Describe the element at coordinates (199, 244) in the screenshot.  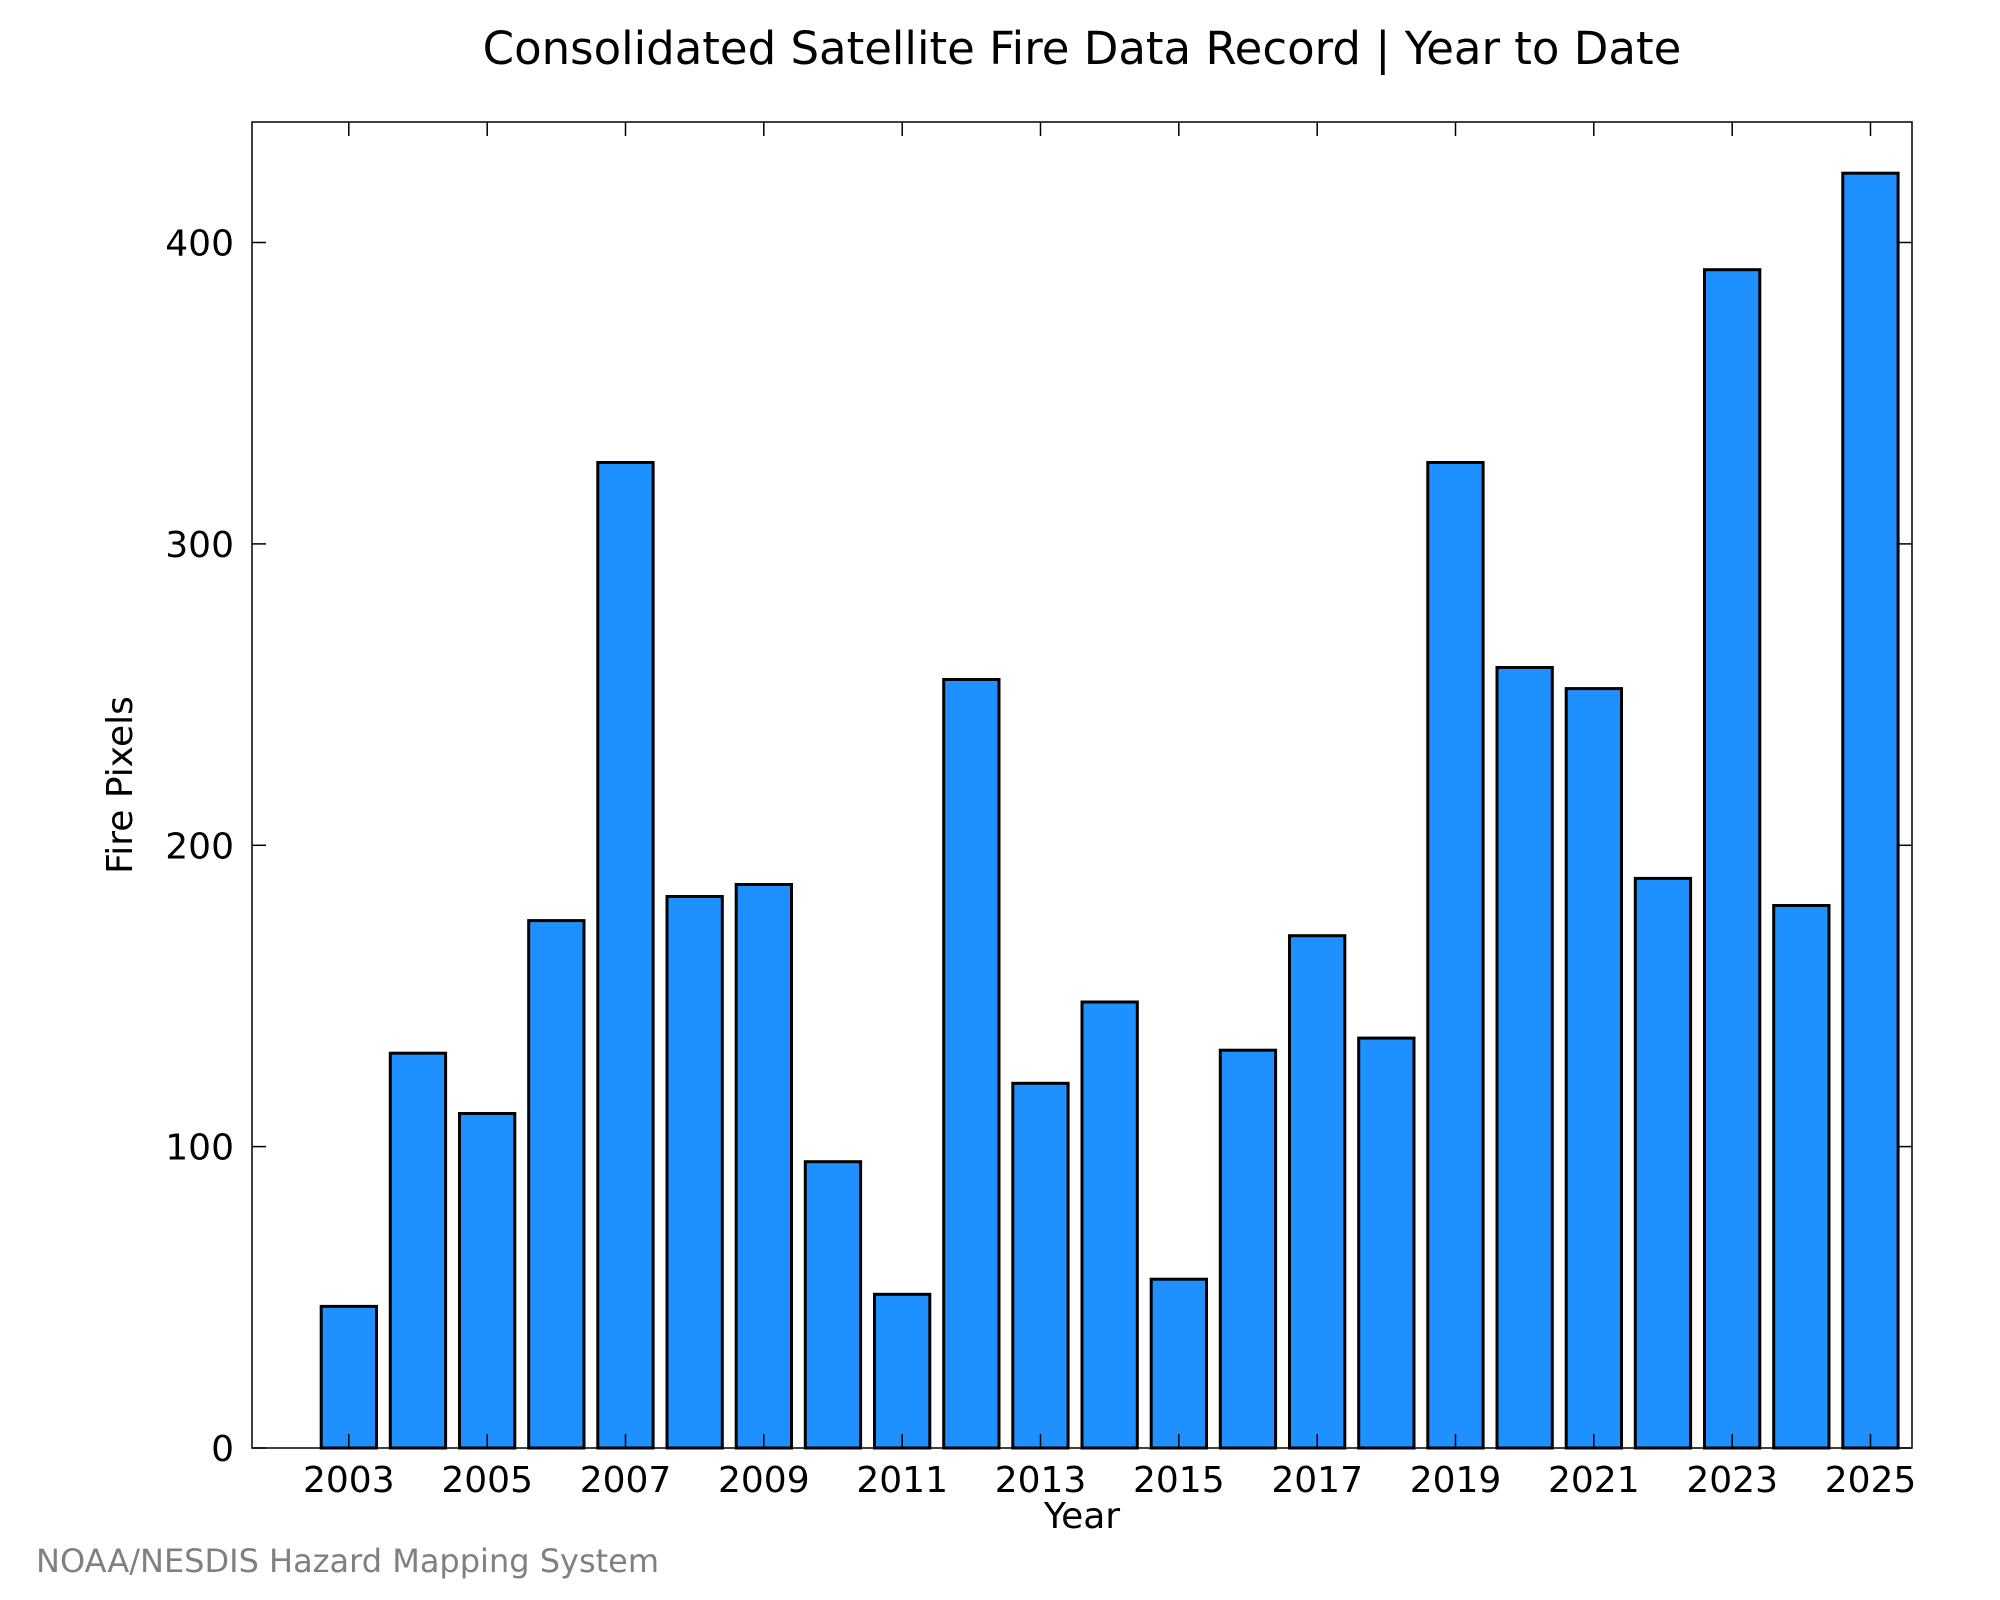
I see `y-tick-label-400: 400` at that location.